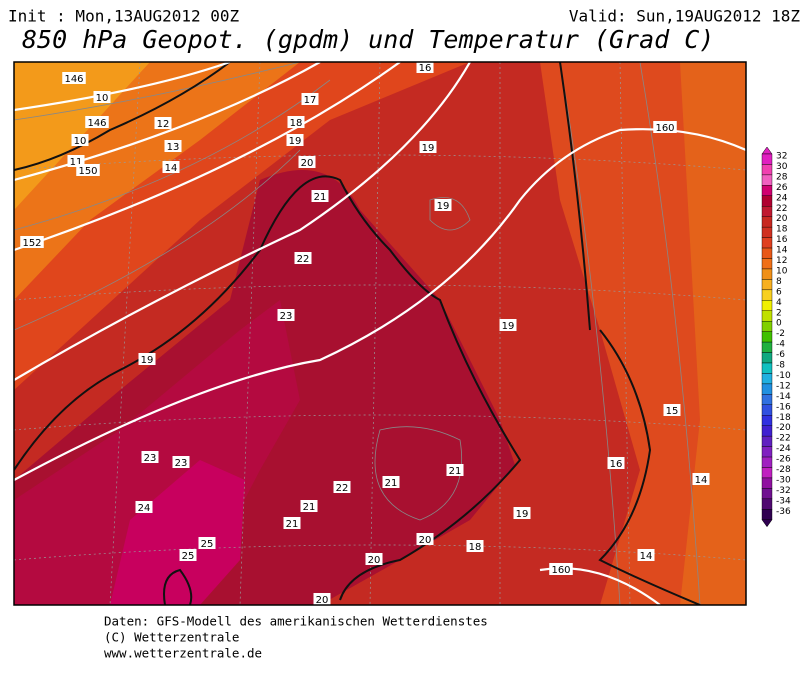  What do you see at coordinates (783, 439) in the screenshot?
I see `colorbar-label: -22` at bounding box center [783, 439].